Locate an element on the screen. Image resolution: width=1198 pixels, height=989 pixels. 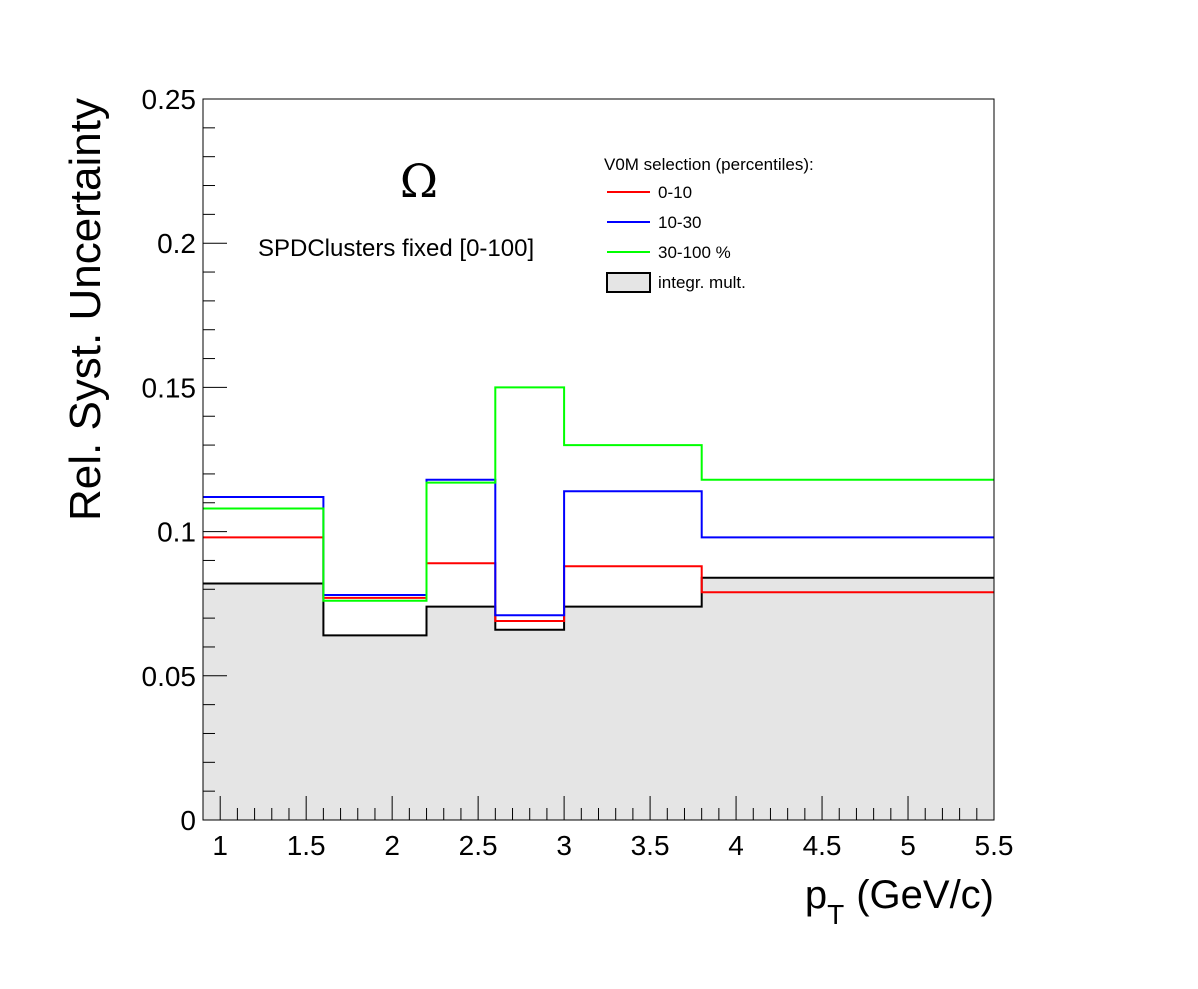
x-tick-label: 1 is located at coordinates (220, 845).